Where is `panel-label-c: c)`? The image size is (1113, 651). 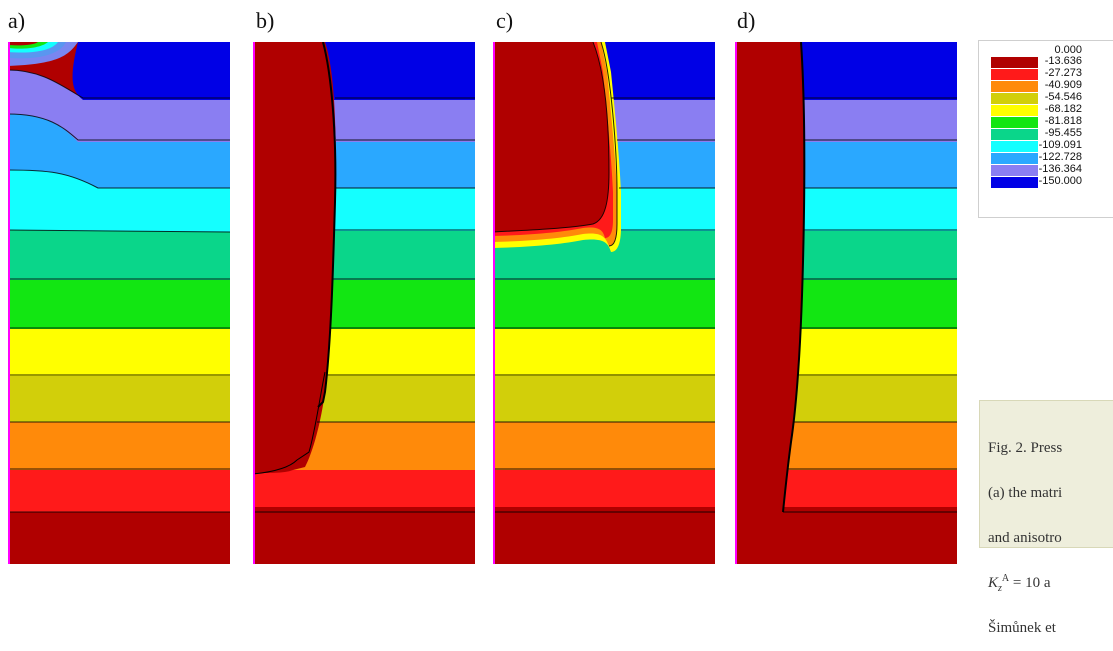 panel-label-c: c) is located at coordinates (505, 20).